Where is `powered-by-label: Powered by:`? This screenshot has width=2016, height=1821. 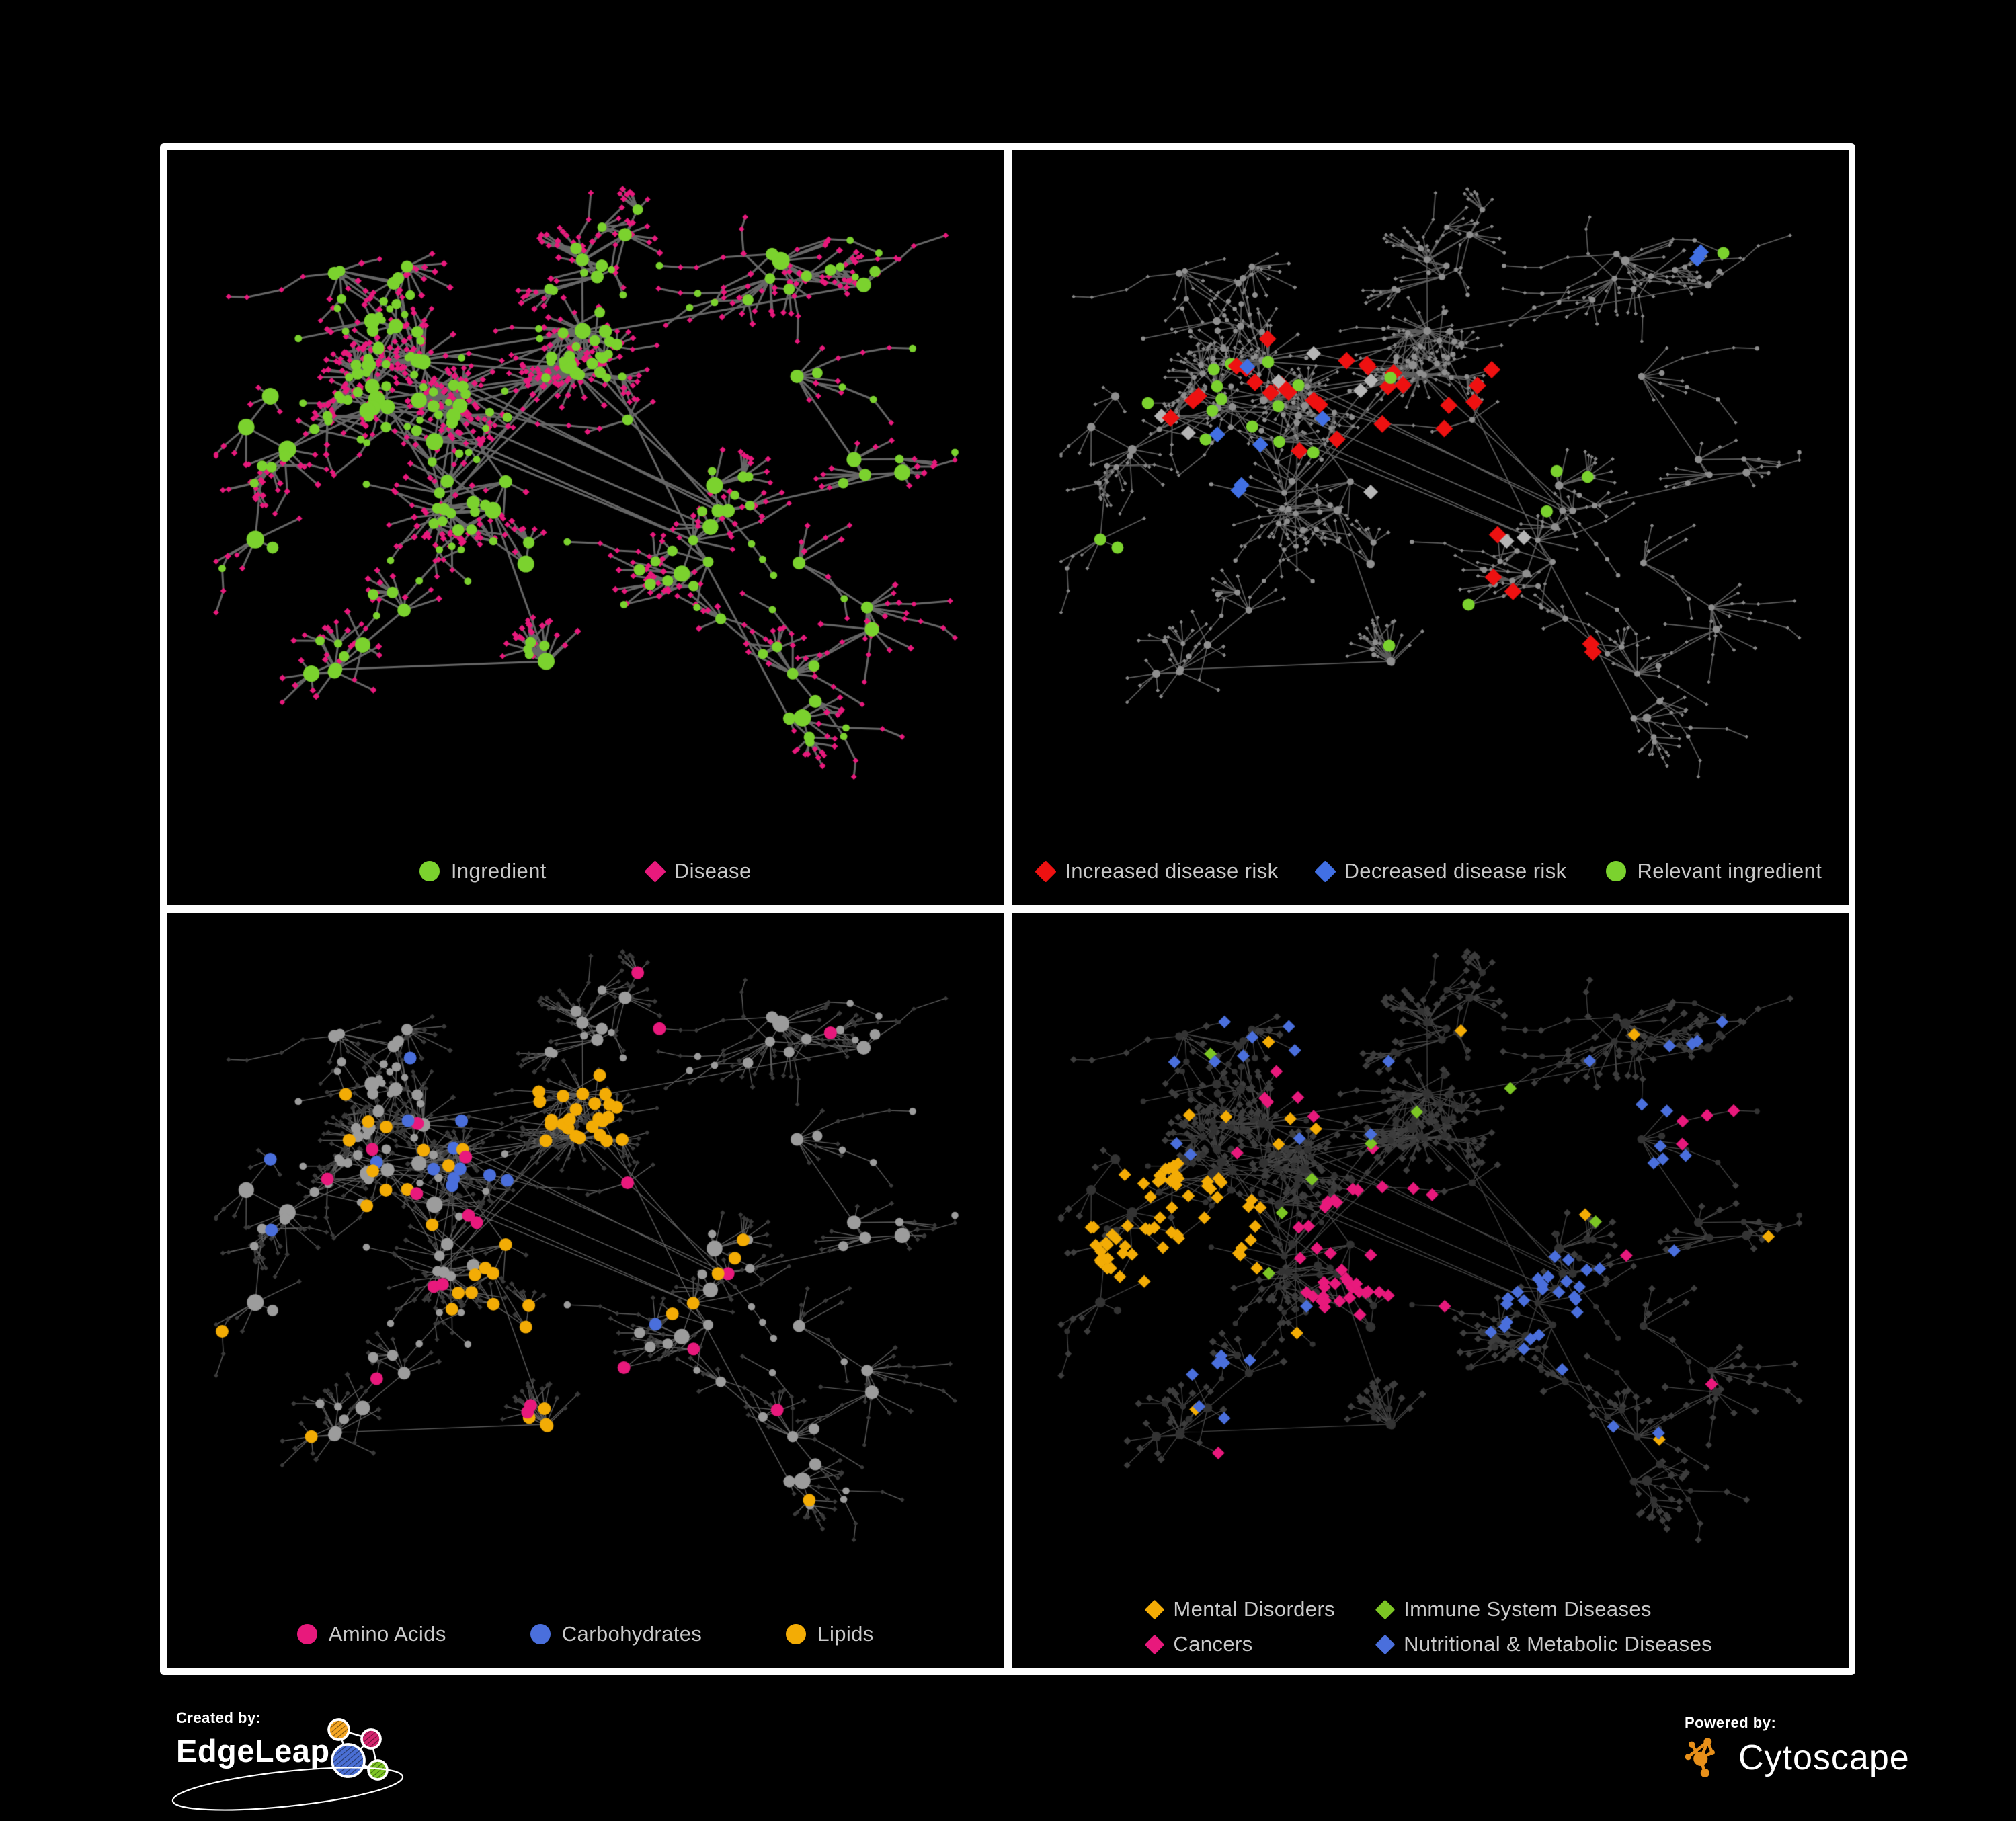
powered-by-label: Powered by: is located at coordinates (1731, 1722).